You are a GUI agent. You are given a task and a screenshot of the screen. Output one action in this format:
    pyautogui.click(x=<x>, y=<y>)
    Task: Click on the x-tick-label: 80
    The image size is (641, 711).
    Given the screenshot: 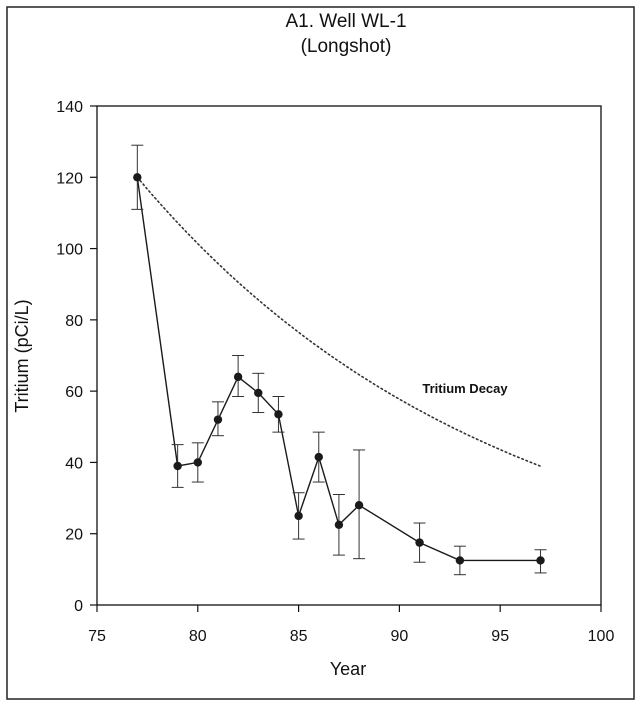 What is the action you would take?
    pyautogui.click(x=198, y=636)
    